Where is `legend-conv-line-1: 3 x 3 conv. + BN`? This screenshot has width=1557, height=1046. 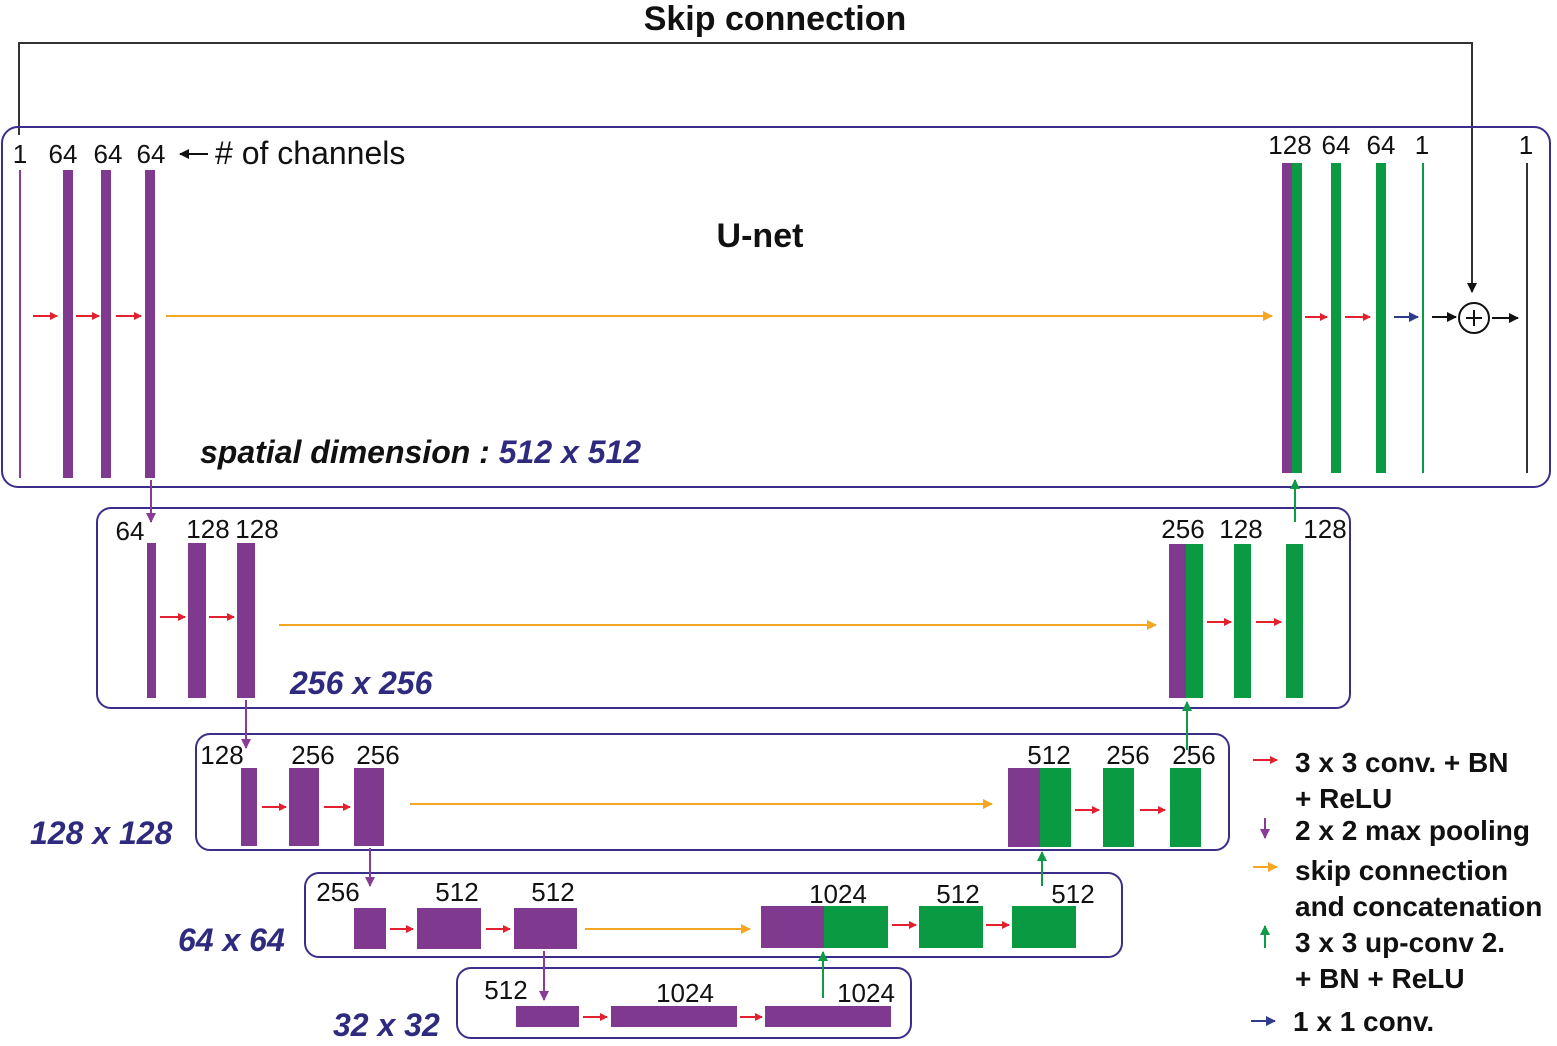
legend-conv-line-1: 3 x 3 conv. + BN is located at coordinates (1401, 762).